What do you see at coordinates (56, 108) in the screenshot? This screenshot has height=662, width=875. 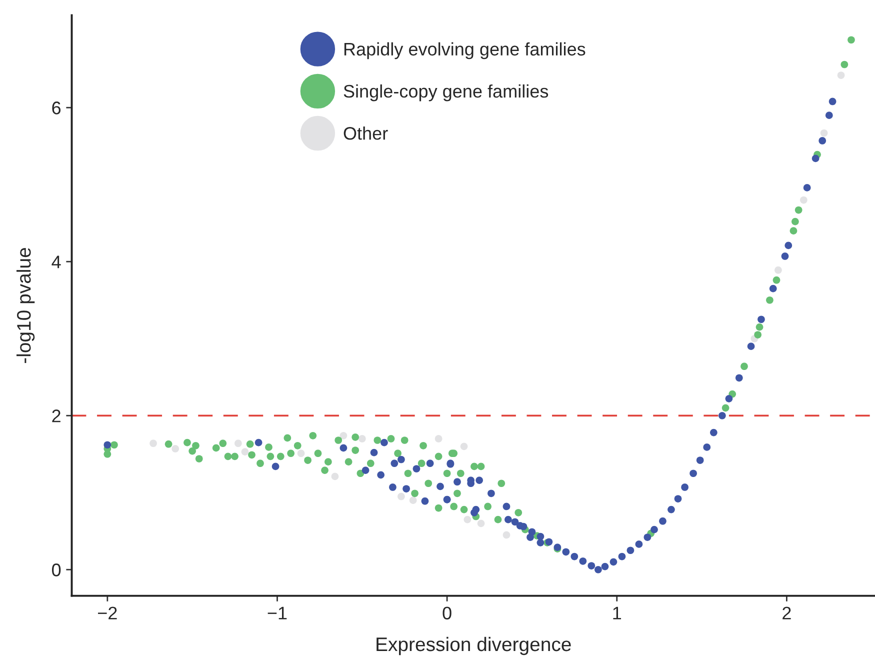 I see `y-tick-label: 6` at bounding box center [56, 108].